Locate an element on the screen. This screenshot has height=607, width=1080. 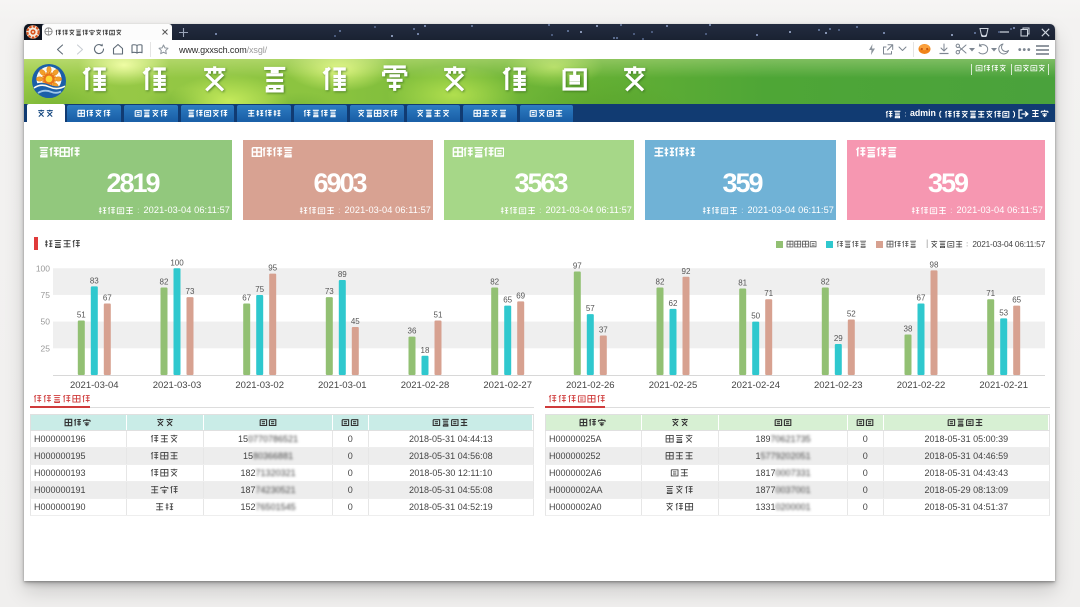
svg-text: 69 is located at coordinates (520, 295).